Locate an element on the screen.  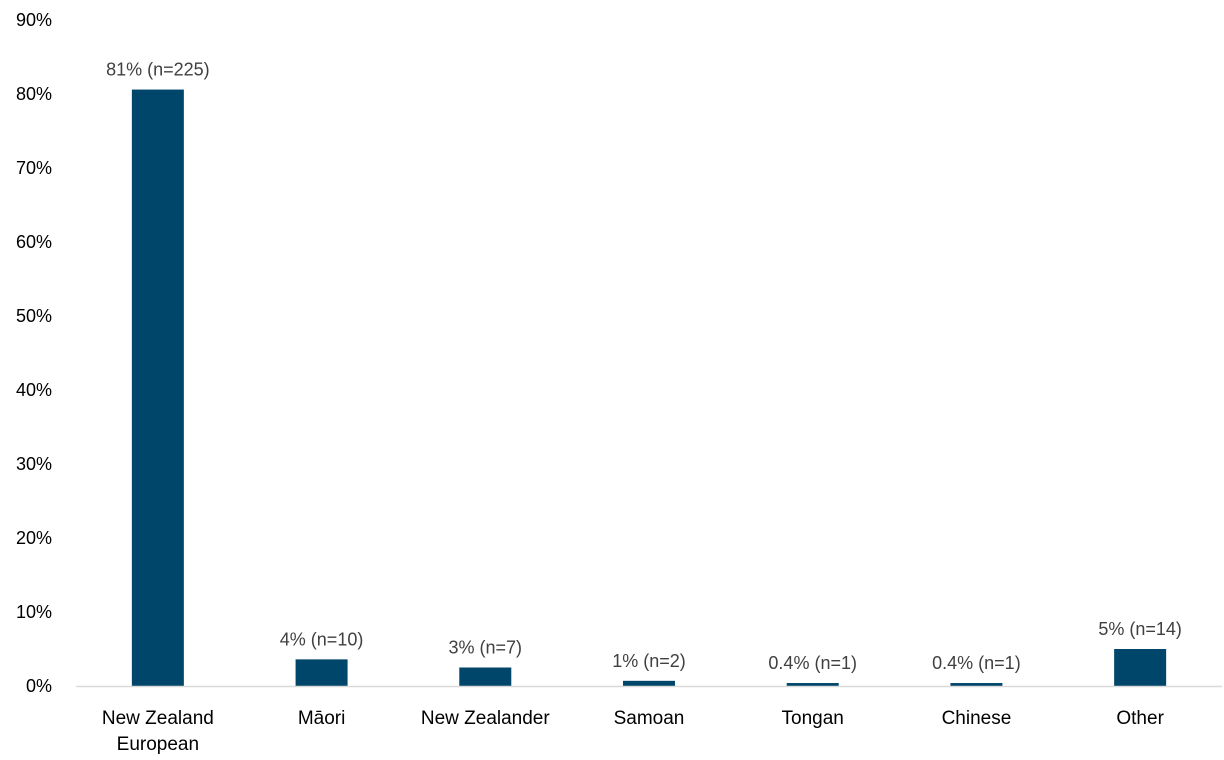
x-category-label: Māori is located at coordinates (322, 718).